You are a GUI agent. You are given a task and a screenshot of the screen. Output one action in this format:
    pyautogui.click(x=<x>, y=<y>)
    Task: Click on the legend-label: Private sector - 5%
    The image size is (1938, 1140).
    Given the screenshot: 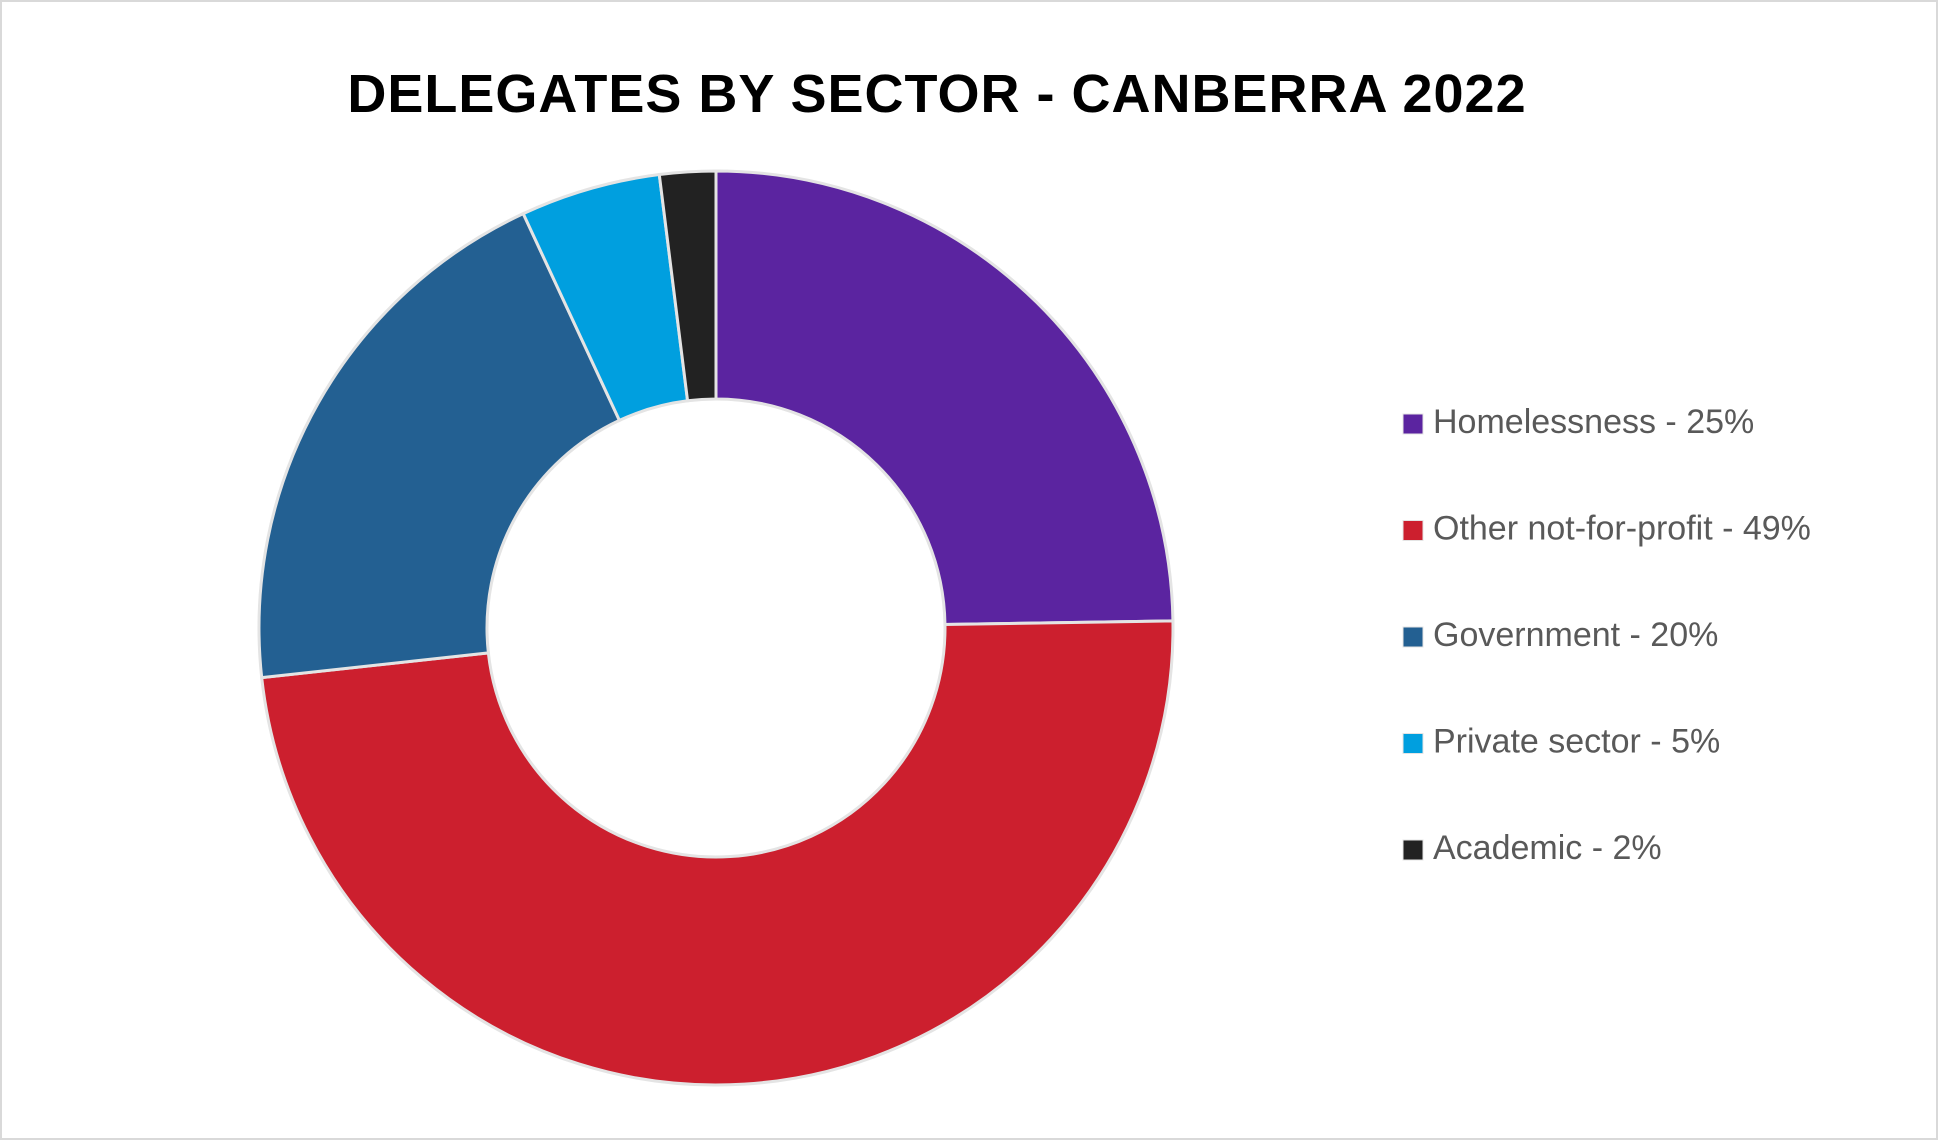 What is the action you would take?
    pyautogui.click(x=1576, y=741)
    